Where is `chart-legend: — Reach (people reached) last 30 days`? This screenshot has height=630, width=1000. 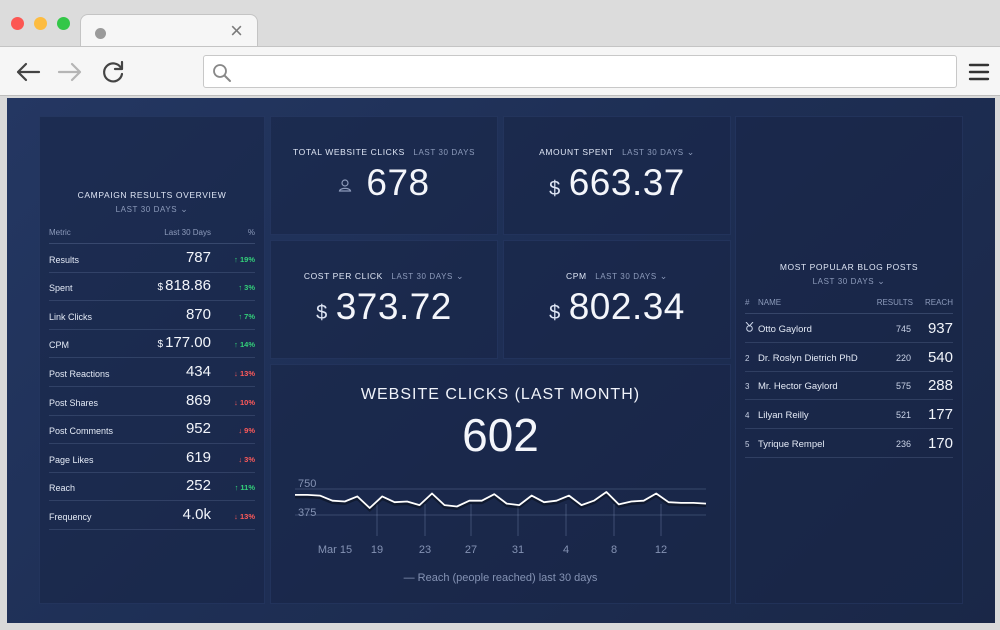 chart-legend: — Reach (people reached) last 30 days is located at coordinates (500, 578).